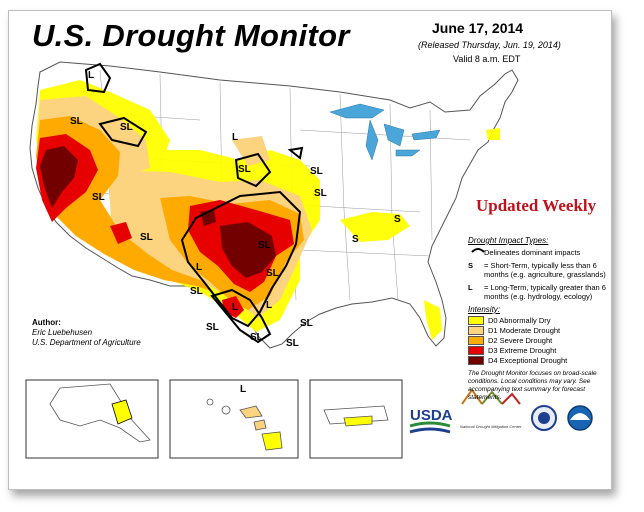 This screenshot has width=644, height=512. I want to click on swatch-d3, so click(476, 350).